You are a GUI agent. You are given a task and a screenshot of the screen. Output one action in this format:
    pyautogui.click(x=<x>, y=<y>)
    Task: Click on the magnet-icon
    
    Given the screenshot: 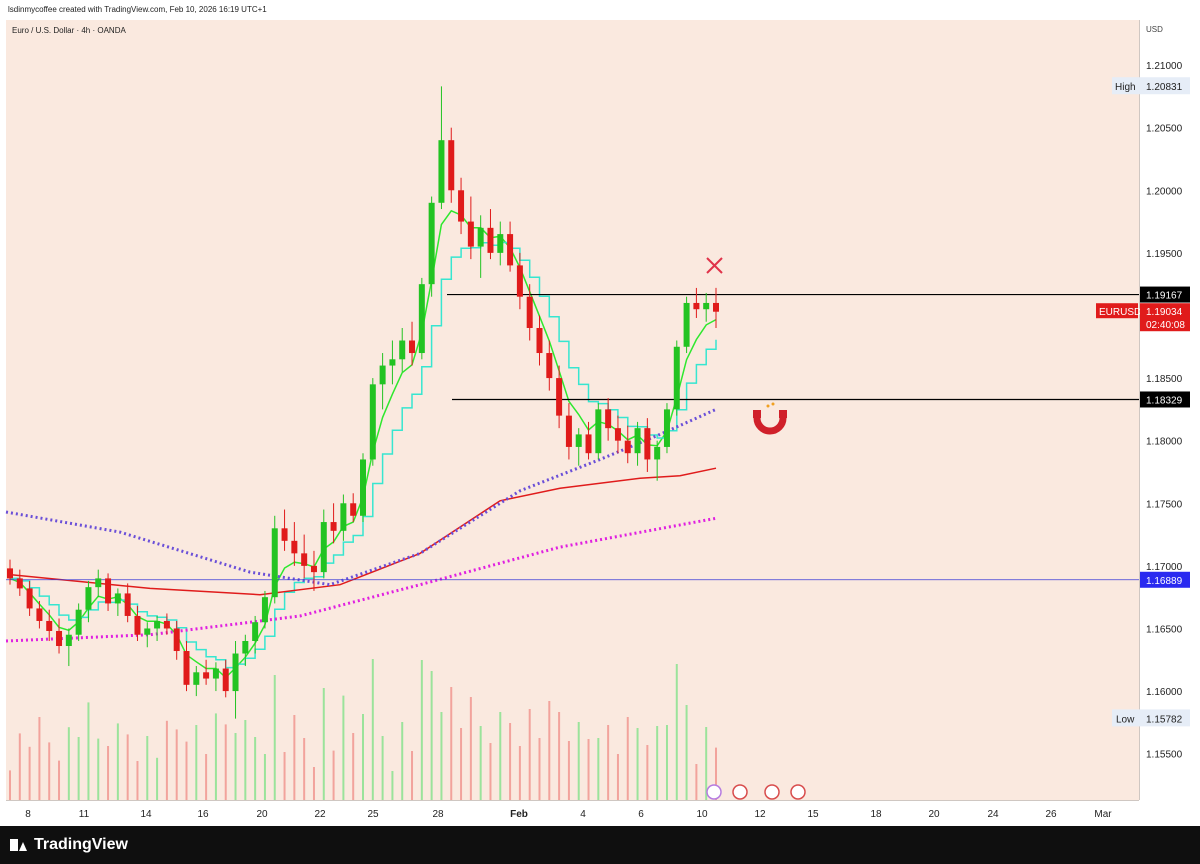 What is the action you would take?
    pyautogui.click(x=770, y=418)
    